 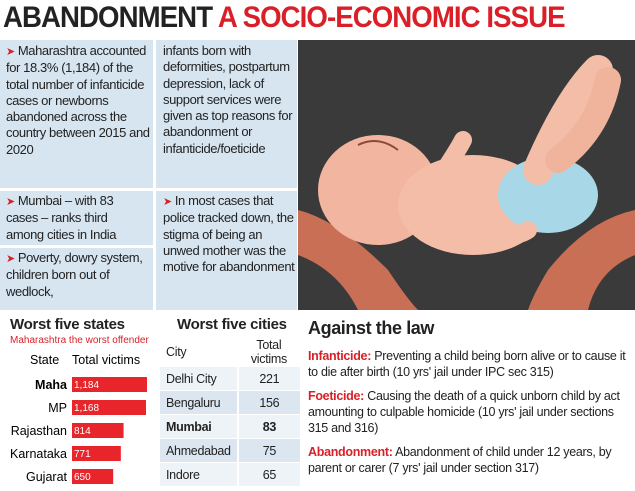 I want to click on chart-subtitle: Maharashtra the worst offender, so click(x=79, y=340).